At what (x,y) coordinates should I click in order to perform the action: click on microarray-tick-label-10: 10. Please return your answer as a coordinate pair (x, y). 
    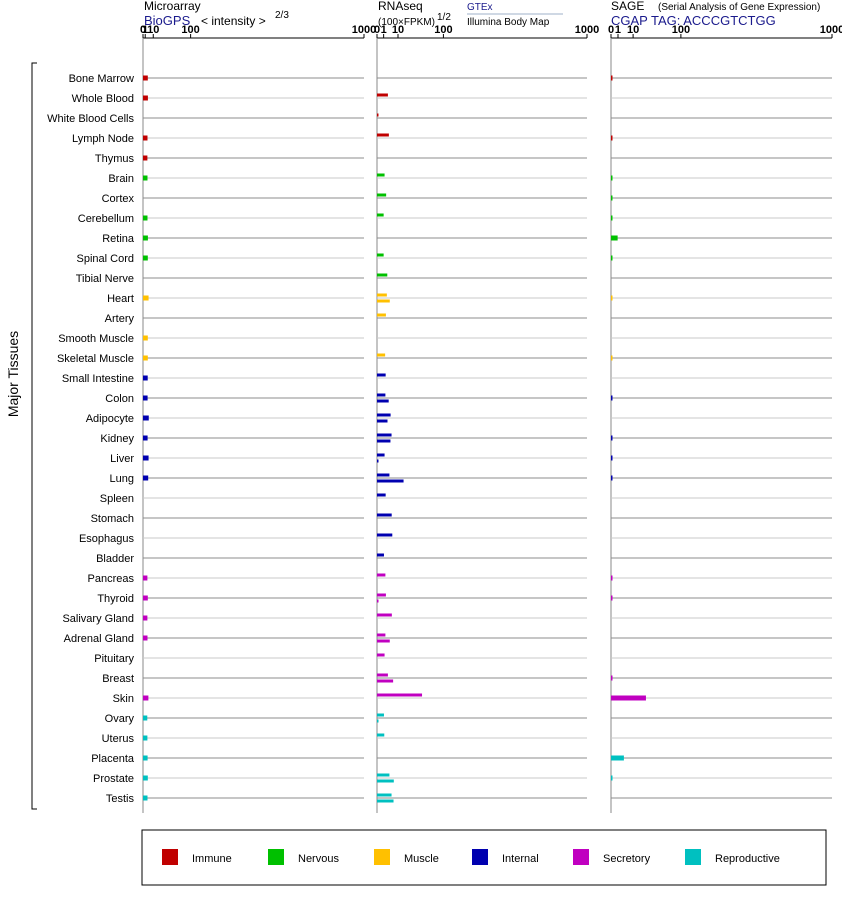
    Looking at the image, I should click on (153, 30).